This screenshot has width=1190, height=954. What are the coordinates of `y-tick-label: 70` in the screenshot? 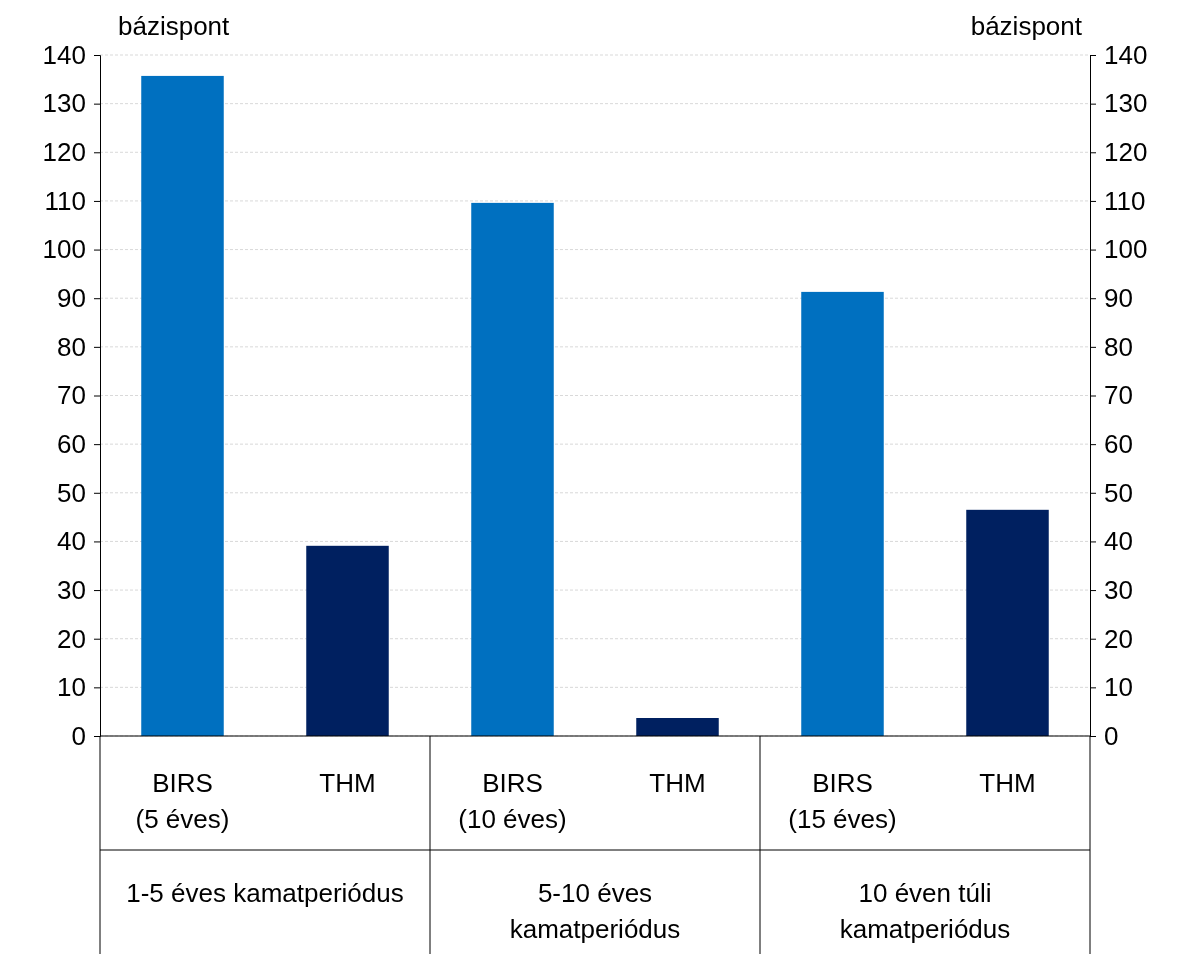 It's located at (71, 395).